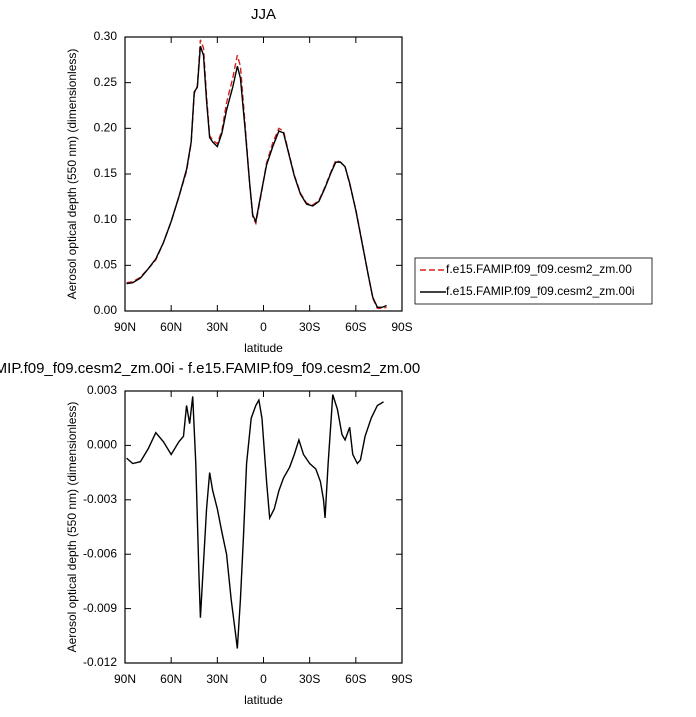  I want to click on y-tick-label: 0.25, so click(106, 82).